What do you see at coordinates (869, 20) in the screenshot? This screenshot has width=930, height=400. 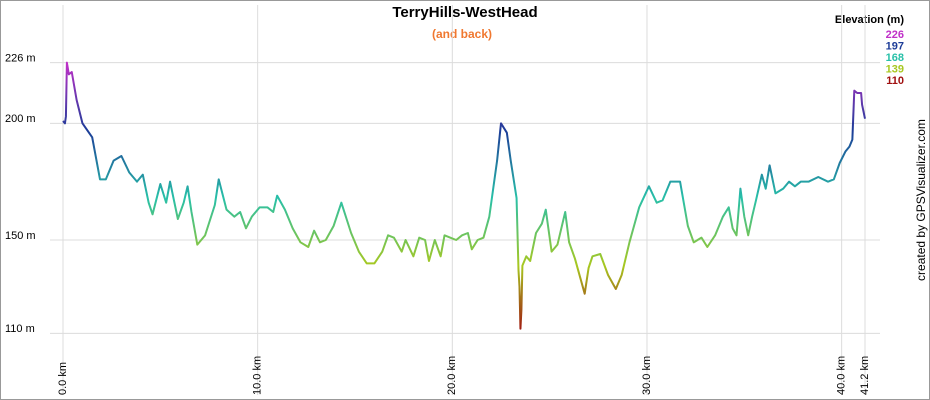 I see `legend-title: Elevation (m)` at bounding box center [869, 20].